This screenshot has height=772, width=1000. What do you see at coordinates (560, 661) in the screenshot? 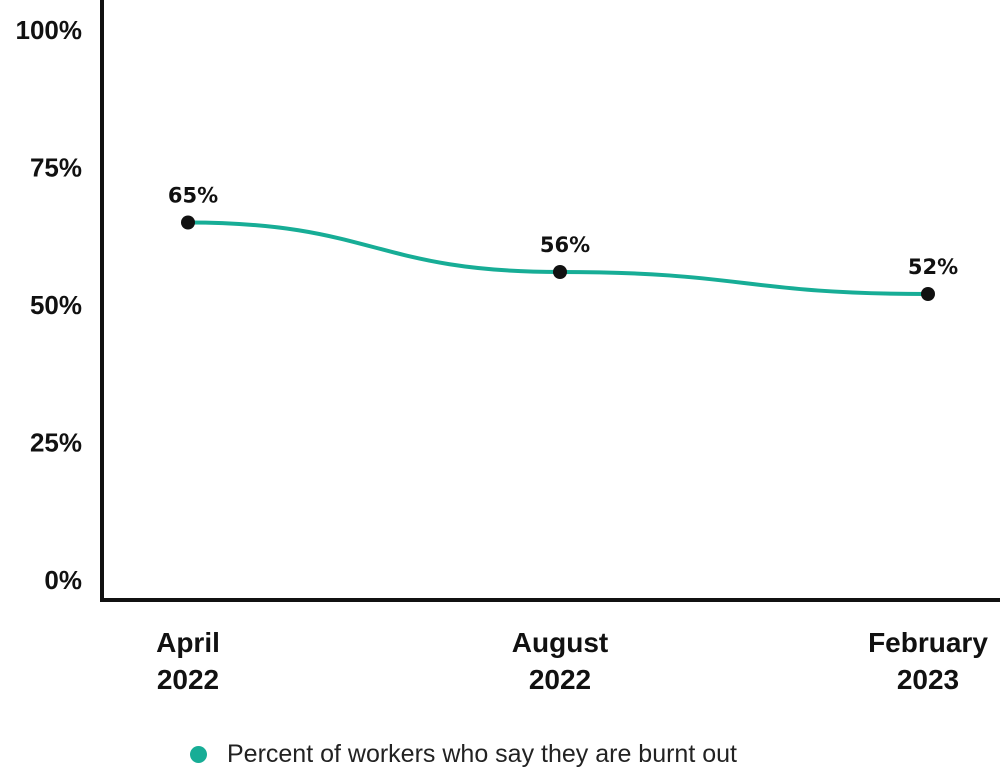
I see `x-tick-label: August 2022` at bounding box center [560, 661].